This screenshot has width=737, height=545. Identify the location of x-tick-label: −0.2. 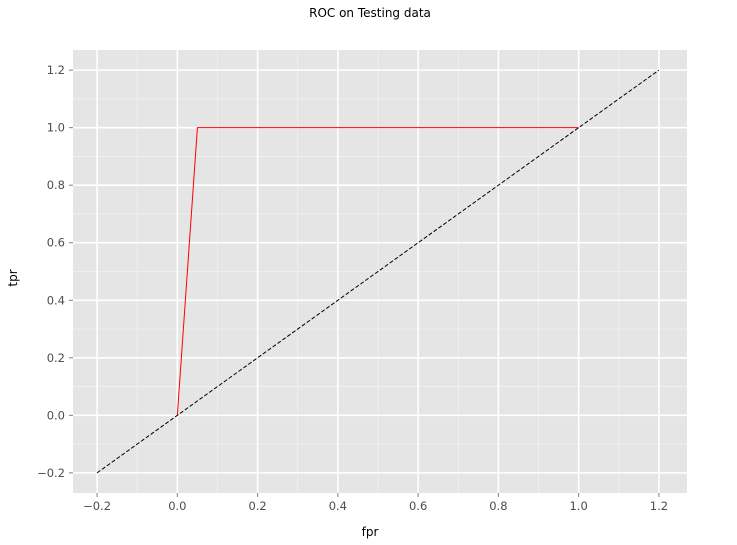
(97, 506).